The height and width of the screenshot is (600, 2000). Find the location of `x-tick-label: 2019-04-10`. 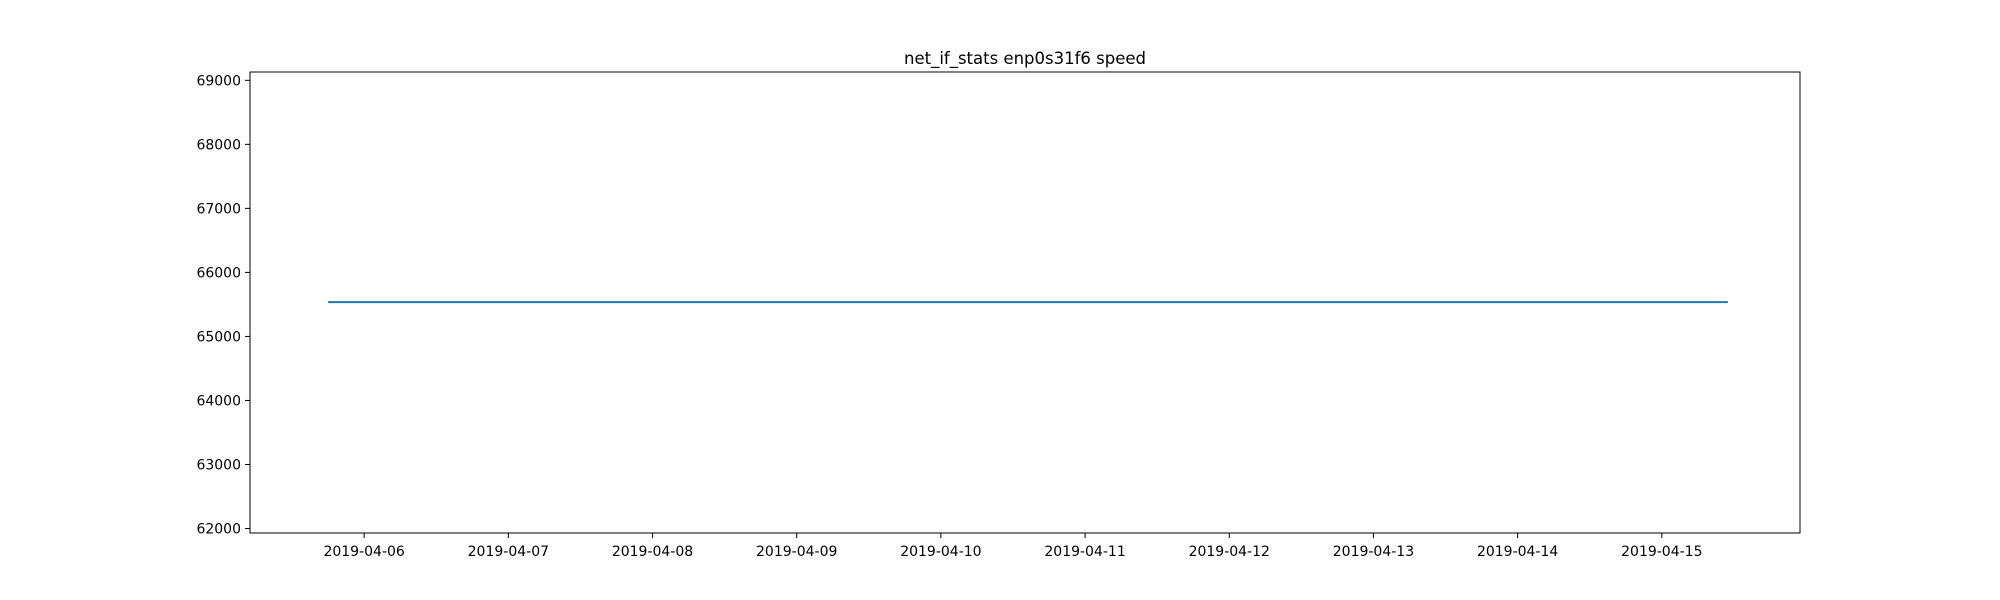

x-tick-label: 2019-04-10 is located at coordinates (940, 552).